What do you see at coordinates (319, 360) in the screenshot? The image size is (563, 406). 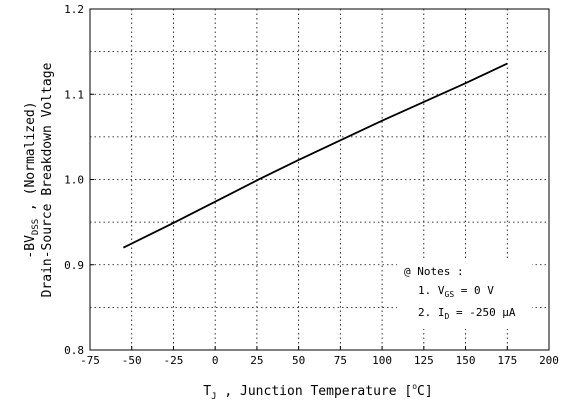 I see `x-tick-labels: -75 -50 -25 0 25 50 75 100 125 150 175 200` at bounding box center [319, 360].